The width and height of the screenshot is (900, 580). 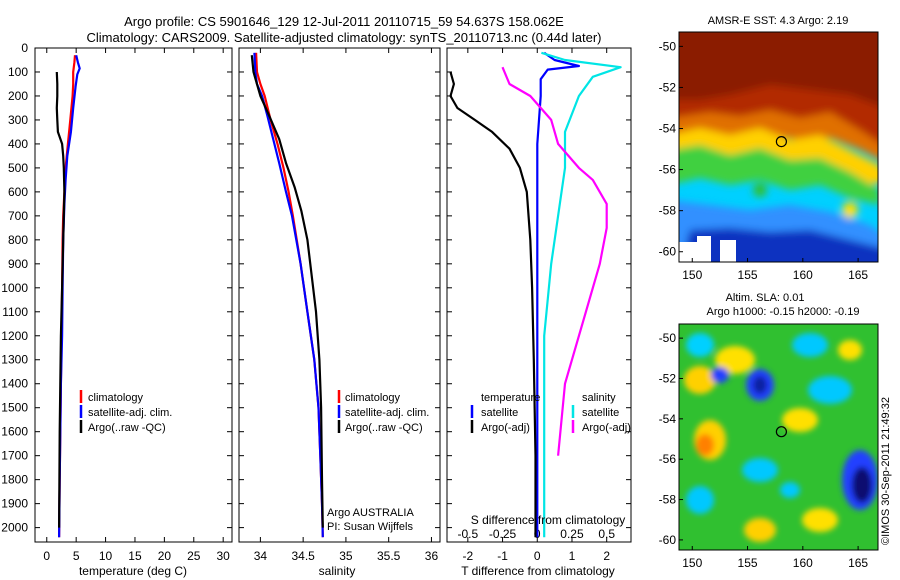 What do you see at coordinates (14, 408) in the screenshot?
I see `depth-tick-label: 1500` at bounding box center [14, 408].